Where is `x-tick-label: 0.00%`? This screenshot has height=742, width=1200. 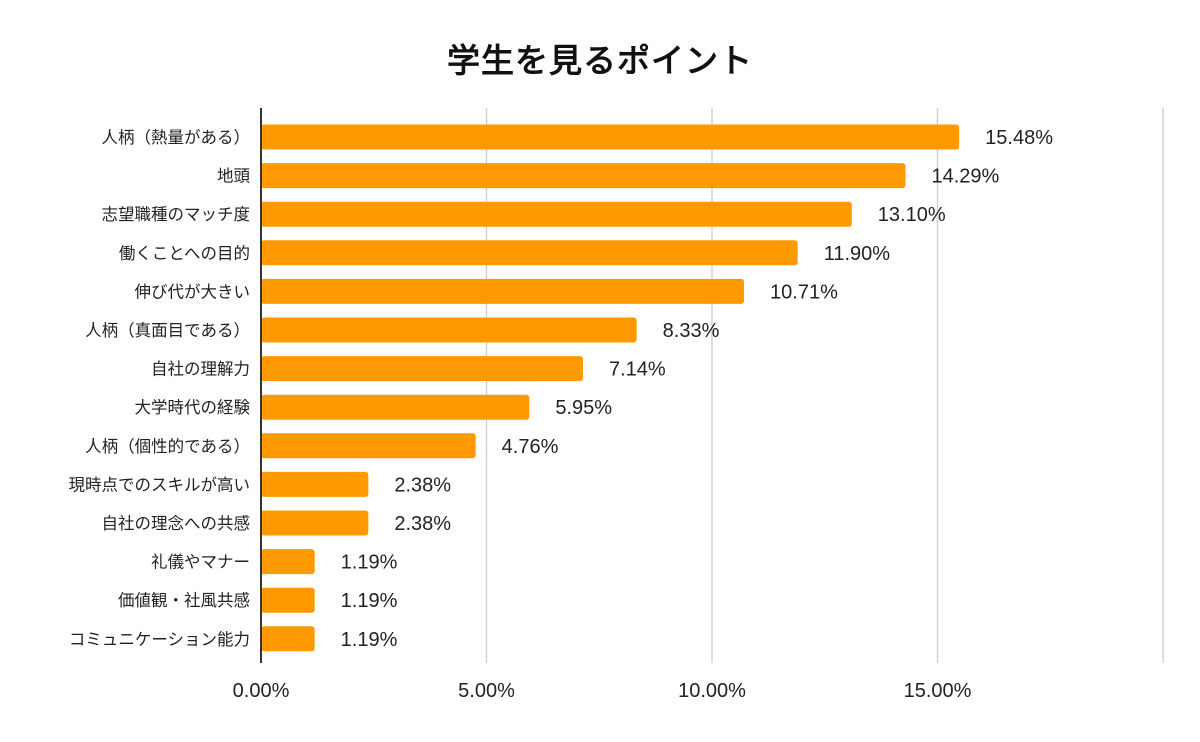
x-tick-label: 0.00% is located at coordinates (261, 691).